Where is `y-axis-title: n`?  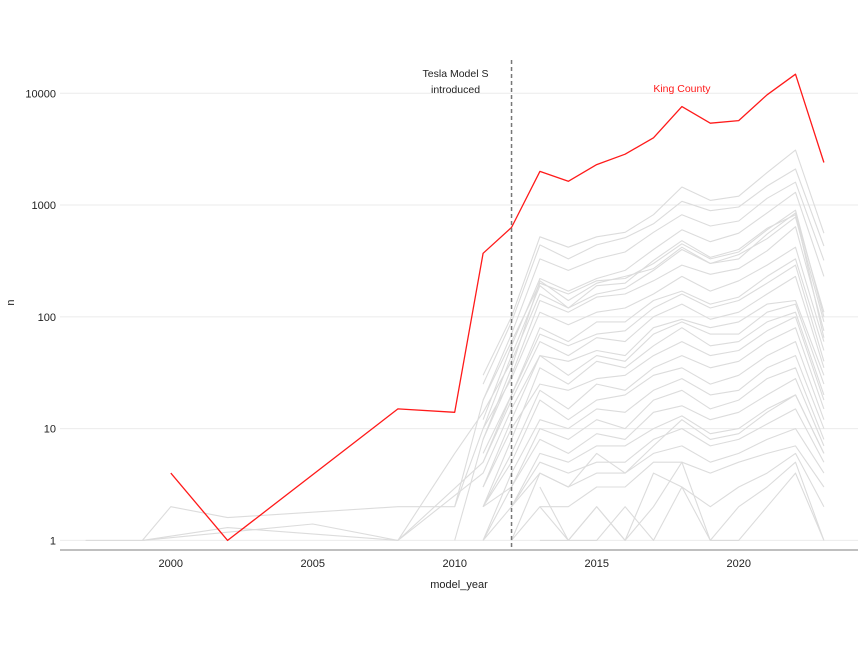 y-axis-title: n is located at coordinates (11, 302).